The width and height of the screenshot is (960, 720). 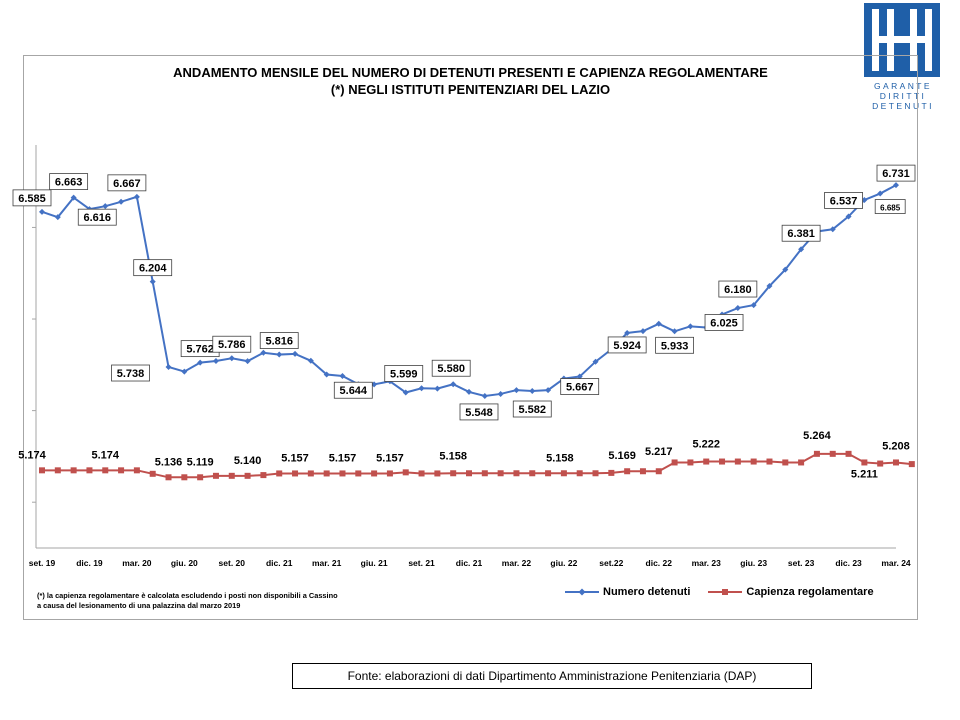 I want to click on data-label-detenuti: 6.180, so click(x=738, y=290).